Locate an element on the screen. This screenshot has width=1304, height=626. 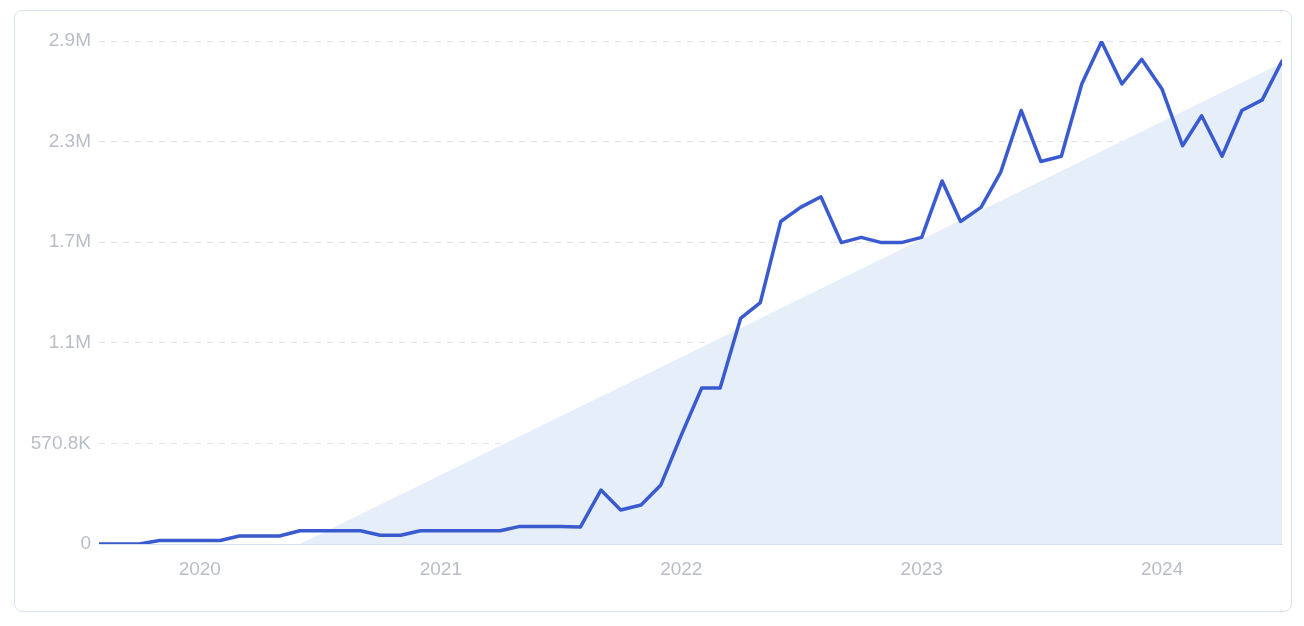
x-tick-label: 2022 is located at coordinates (681, 568).